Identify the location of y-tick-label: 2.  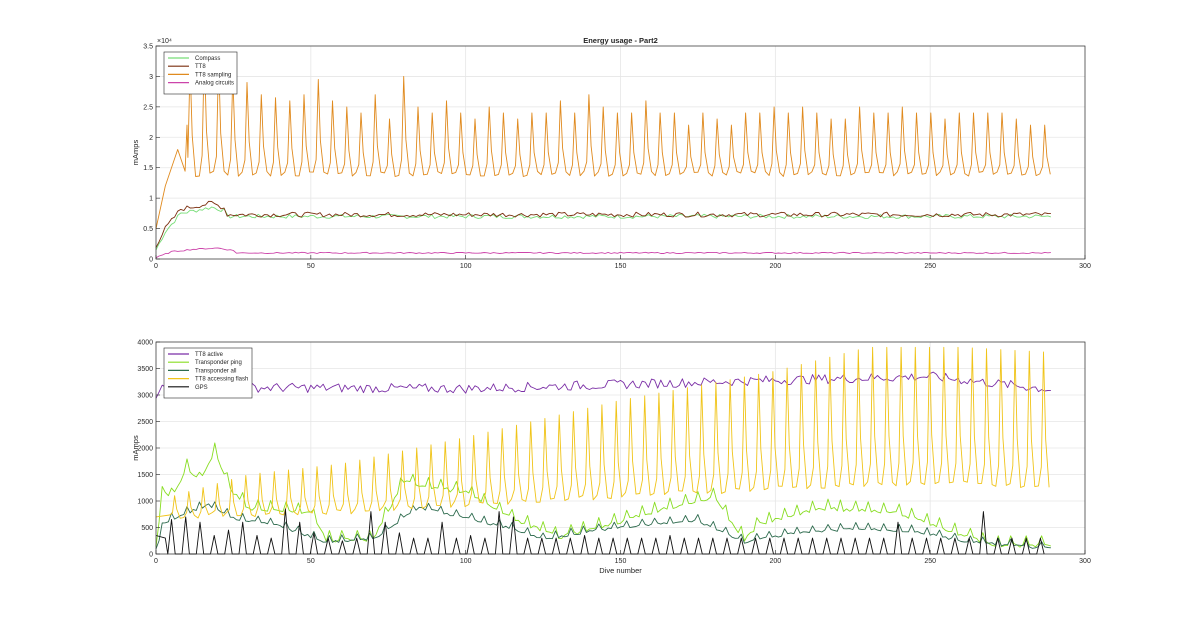
(151, 138).